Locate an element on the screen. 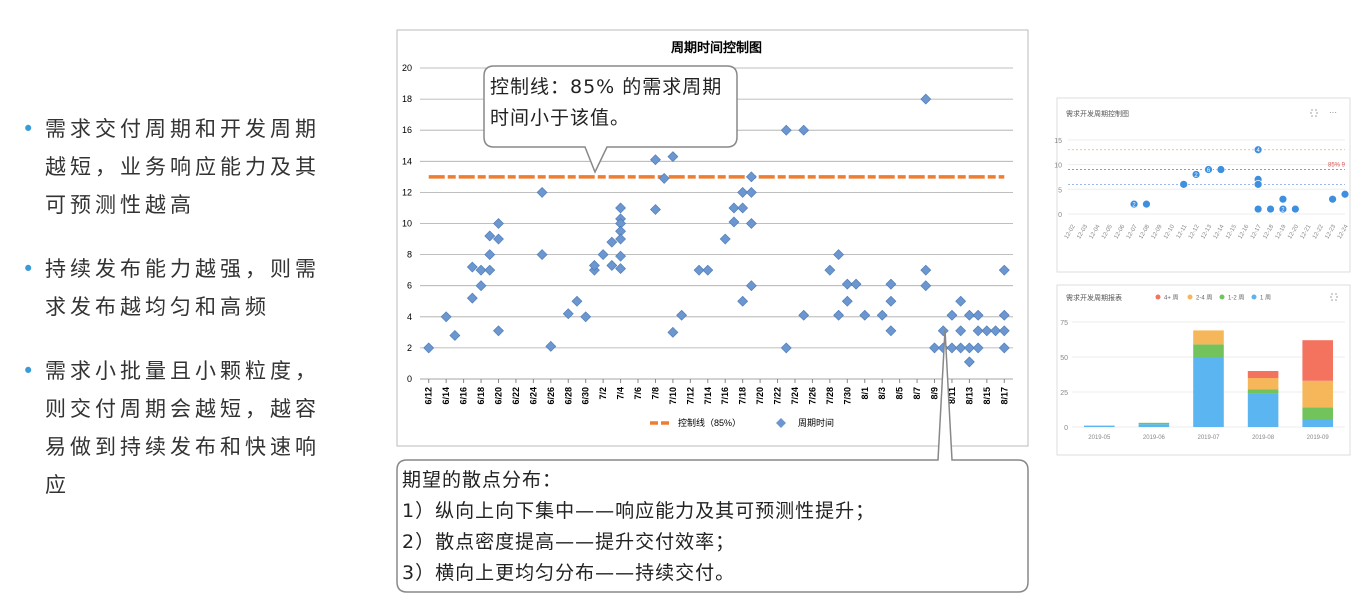 The width and height of the screenshot is (1368, 609). chart-frame is located at coordinates (1203, 185).